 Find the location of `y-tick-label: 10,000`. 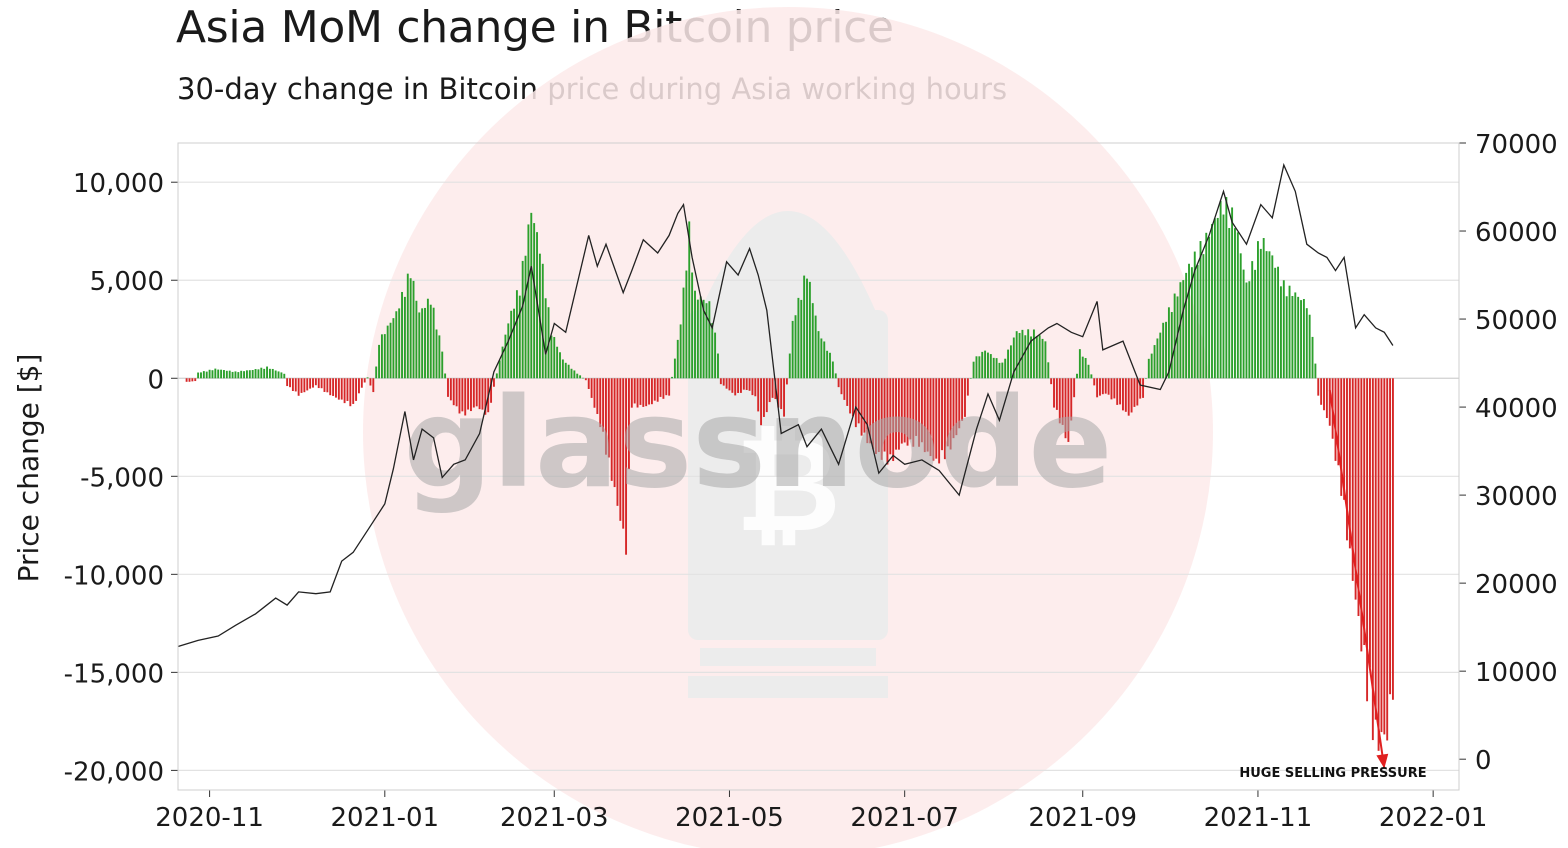

y-tick-label: 10,000 is located at coordinates (118, 184).